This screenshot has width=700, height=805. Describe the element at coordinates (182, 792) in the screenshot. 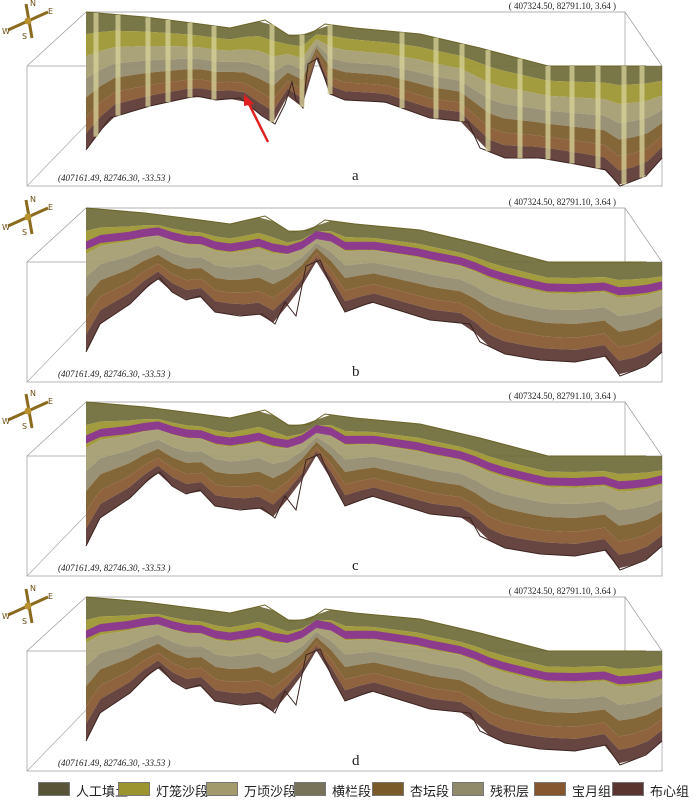

I see `legend-label: 灯笼沙段` at that location.